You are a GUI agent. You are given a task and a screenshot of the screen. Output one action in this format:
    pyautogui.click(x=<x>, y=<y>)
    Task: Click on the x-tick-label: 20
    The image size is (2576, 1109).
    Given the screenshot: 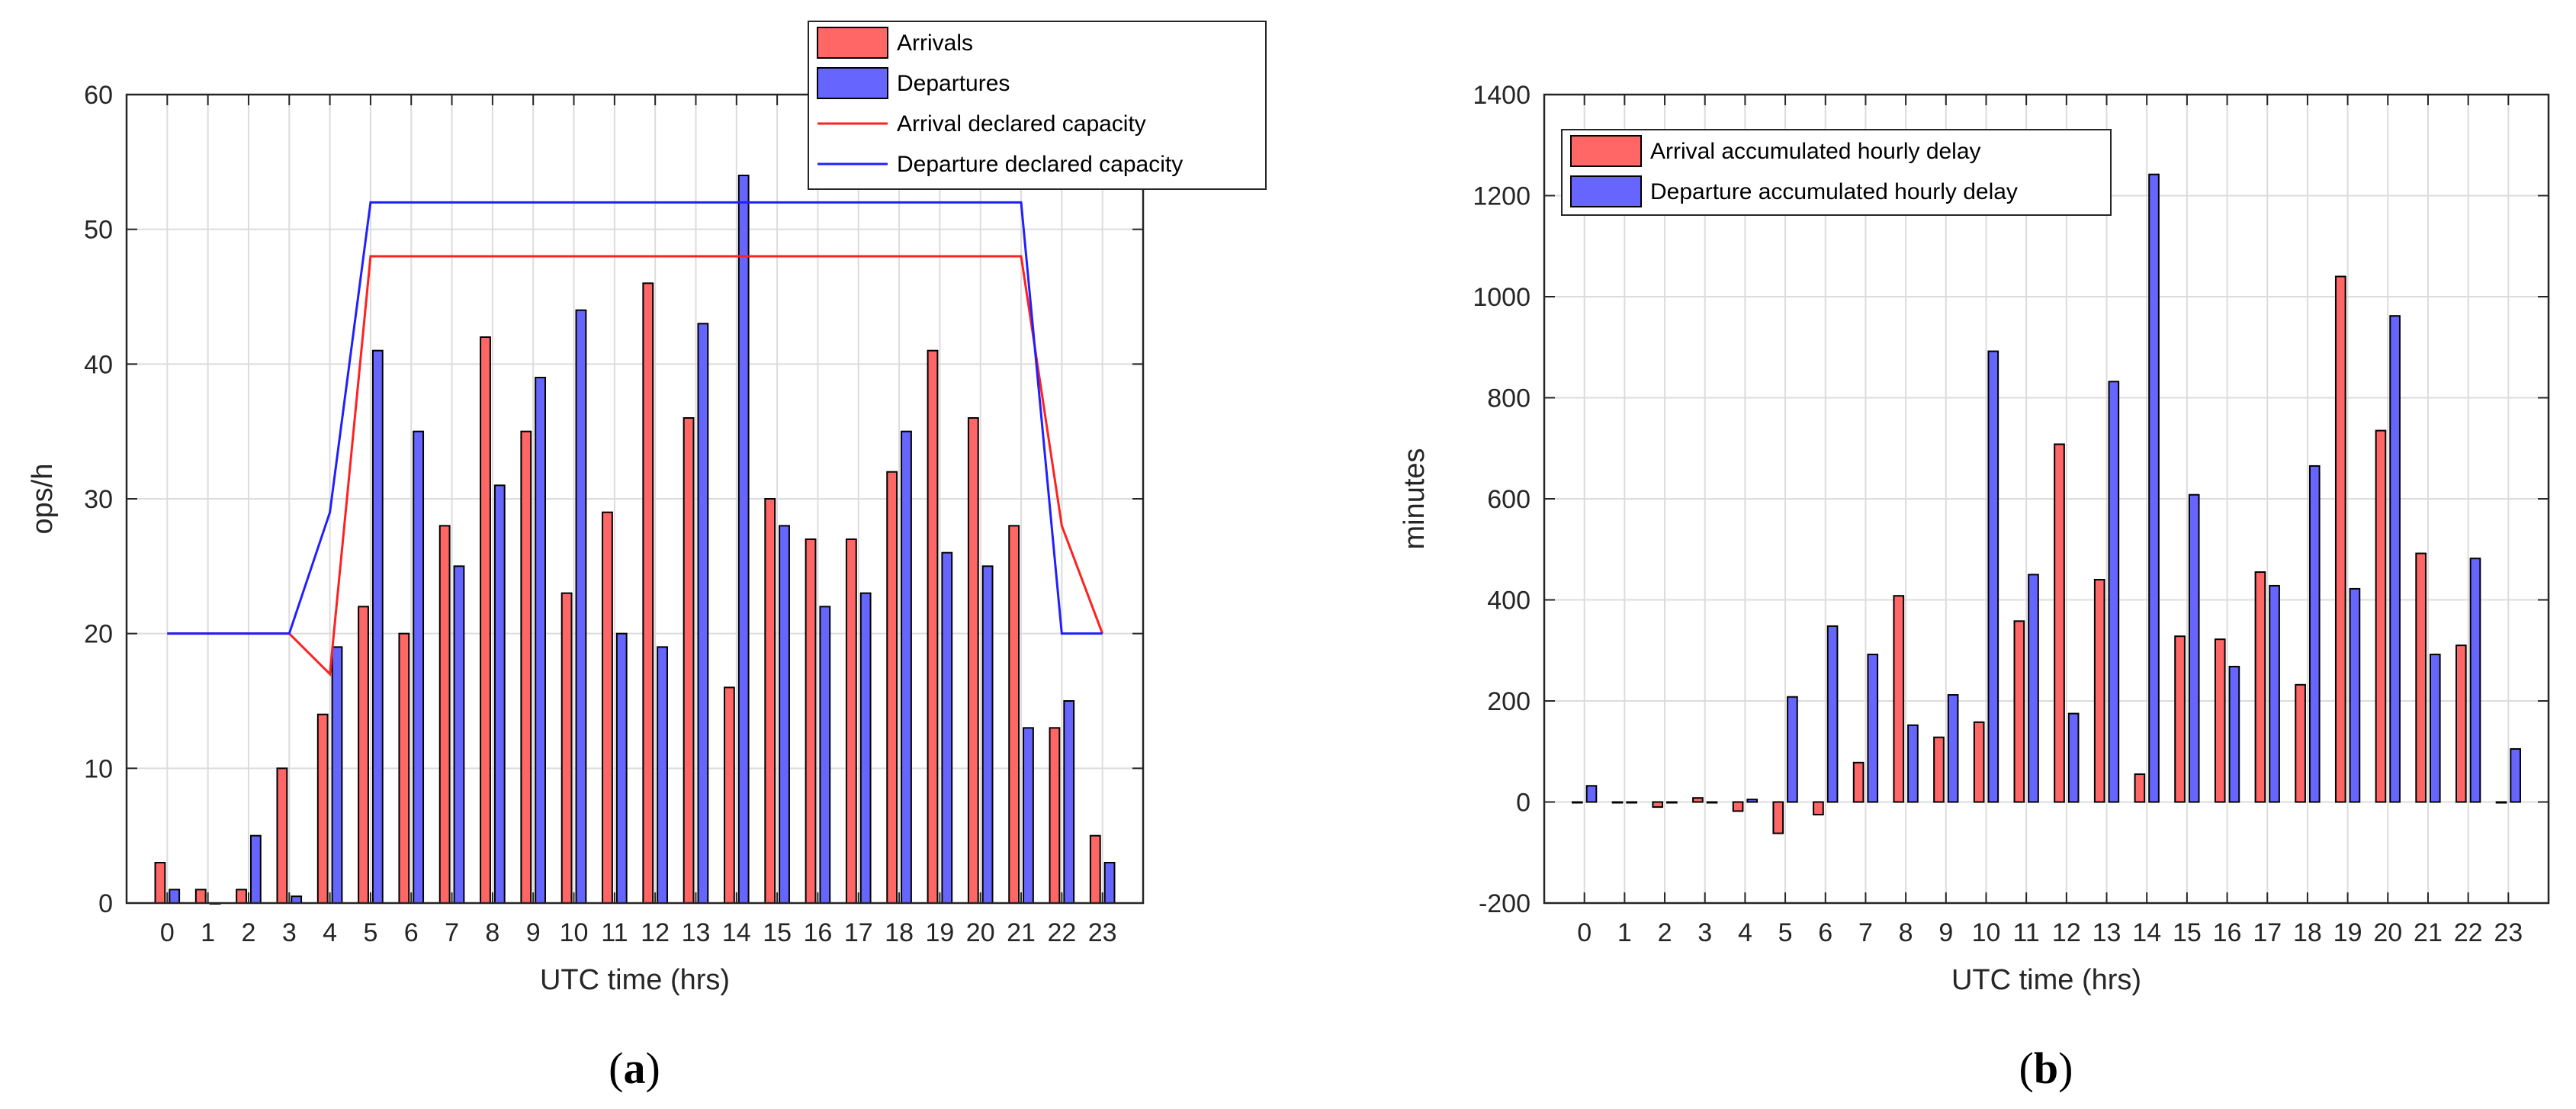 What is the action you would take?
    pyautogui.click(x=2387, y=932)
    